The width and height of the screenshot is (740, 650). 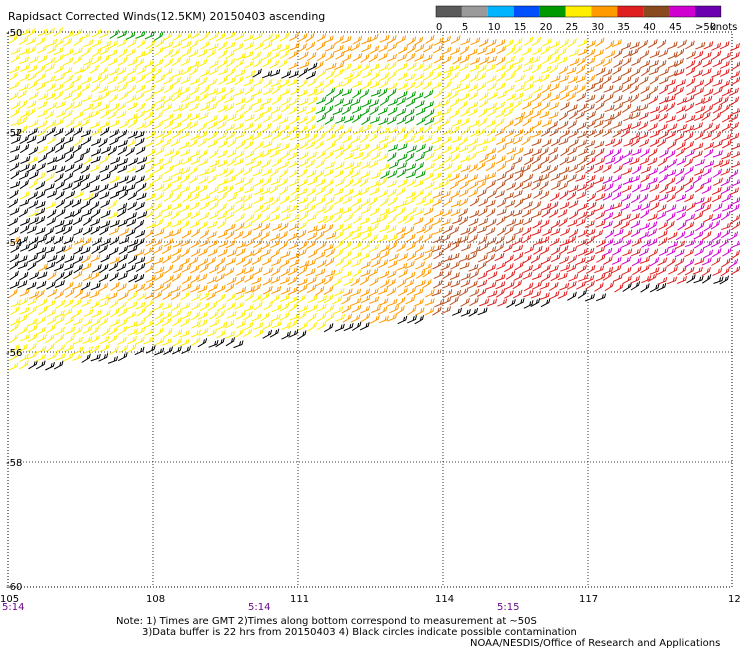 I want to click on colorbar-label: 35, so click(x=623, y=27).